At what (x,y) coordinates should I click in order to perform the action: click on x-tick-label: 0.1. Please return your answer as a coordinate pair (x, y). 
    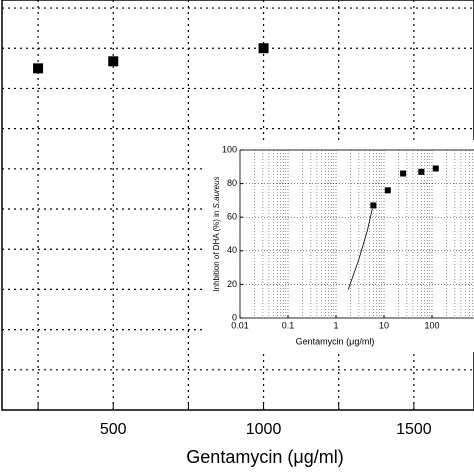
    Looking at the image, I should click on (288, 325).